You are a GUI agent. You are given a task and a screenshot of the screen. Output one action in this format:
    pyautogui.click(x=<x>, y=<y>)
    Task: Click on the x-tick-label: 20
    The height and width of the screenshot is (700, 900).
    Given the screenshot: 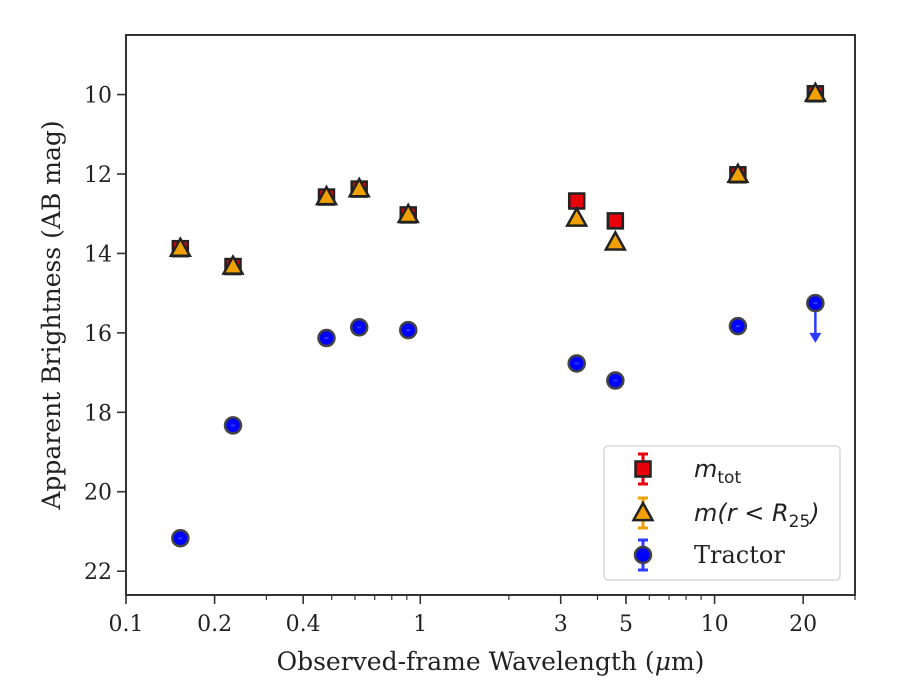 What is the action you would take?
    pyautogui.click(x=803, y=624)
    